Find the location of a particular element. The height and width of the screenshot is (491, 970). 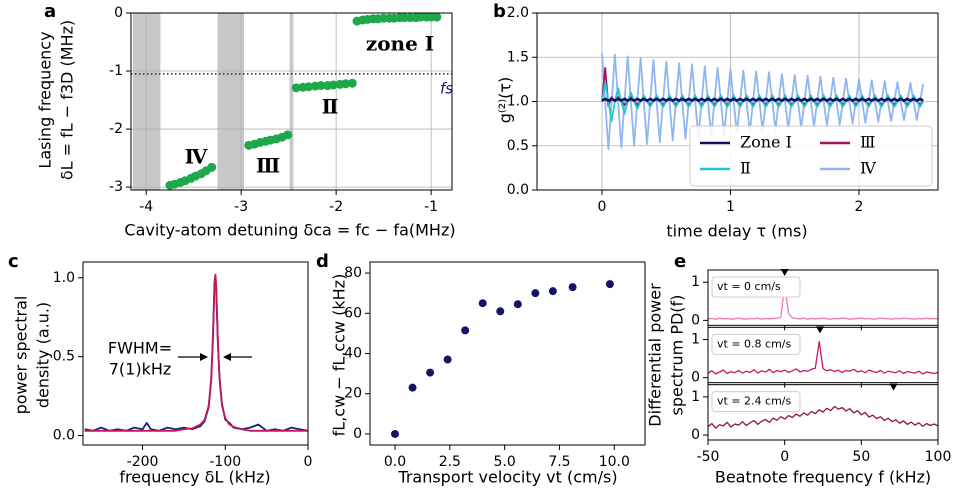

legend-label: Zone Ⅰ is located at coordinates (766, 142).